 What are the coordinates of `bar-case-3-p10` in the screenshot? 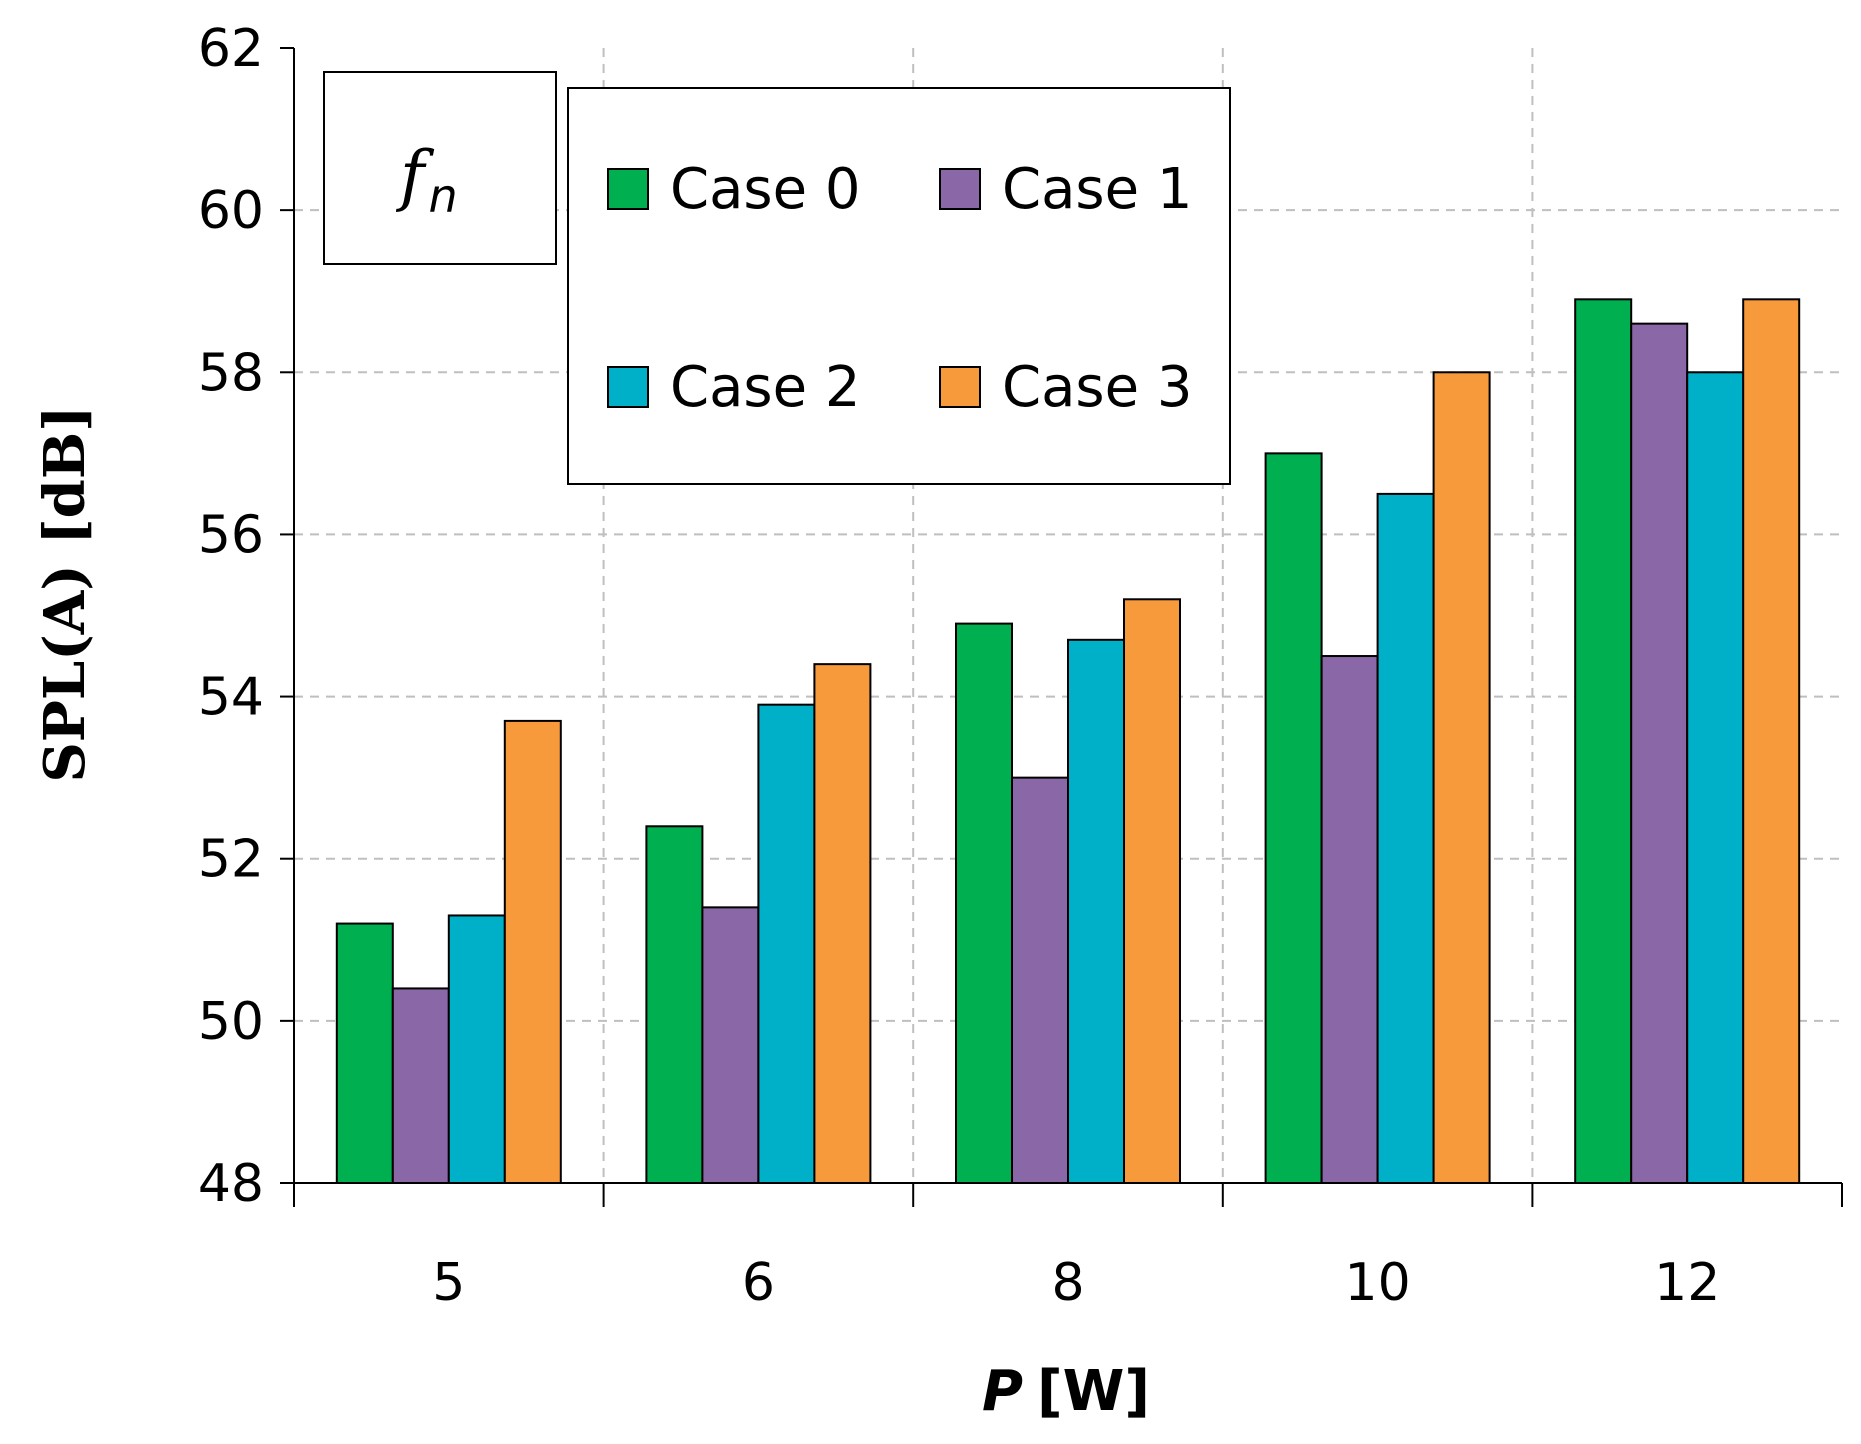 It's located at (1461, 777).